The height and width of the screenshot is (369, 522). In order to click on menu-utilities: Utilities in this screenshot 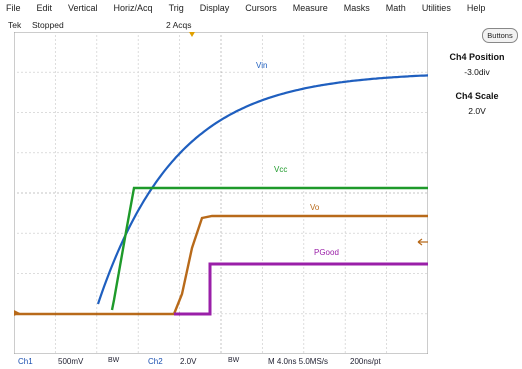, I will do `click(436, 8)`.